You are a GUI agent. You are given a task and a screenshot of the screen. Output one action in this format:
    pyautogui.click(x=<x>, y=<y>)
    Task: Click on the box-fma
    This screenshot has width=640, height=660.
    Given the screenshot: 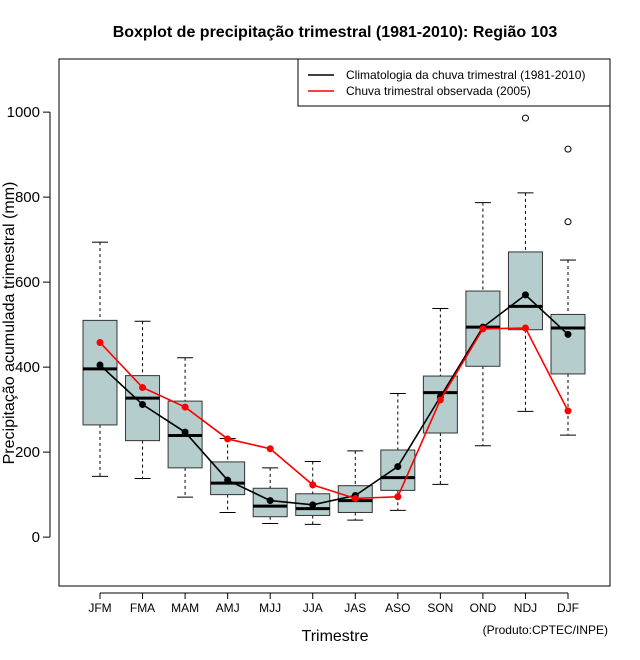 What is the action you would take?
    pyautogui.click(x=143, y=399)
    